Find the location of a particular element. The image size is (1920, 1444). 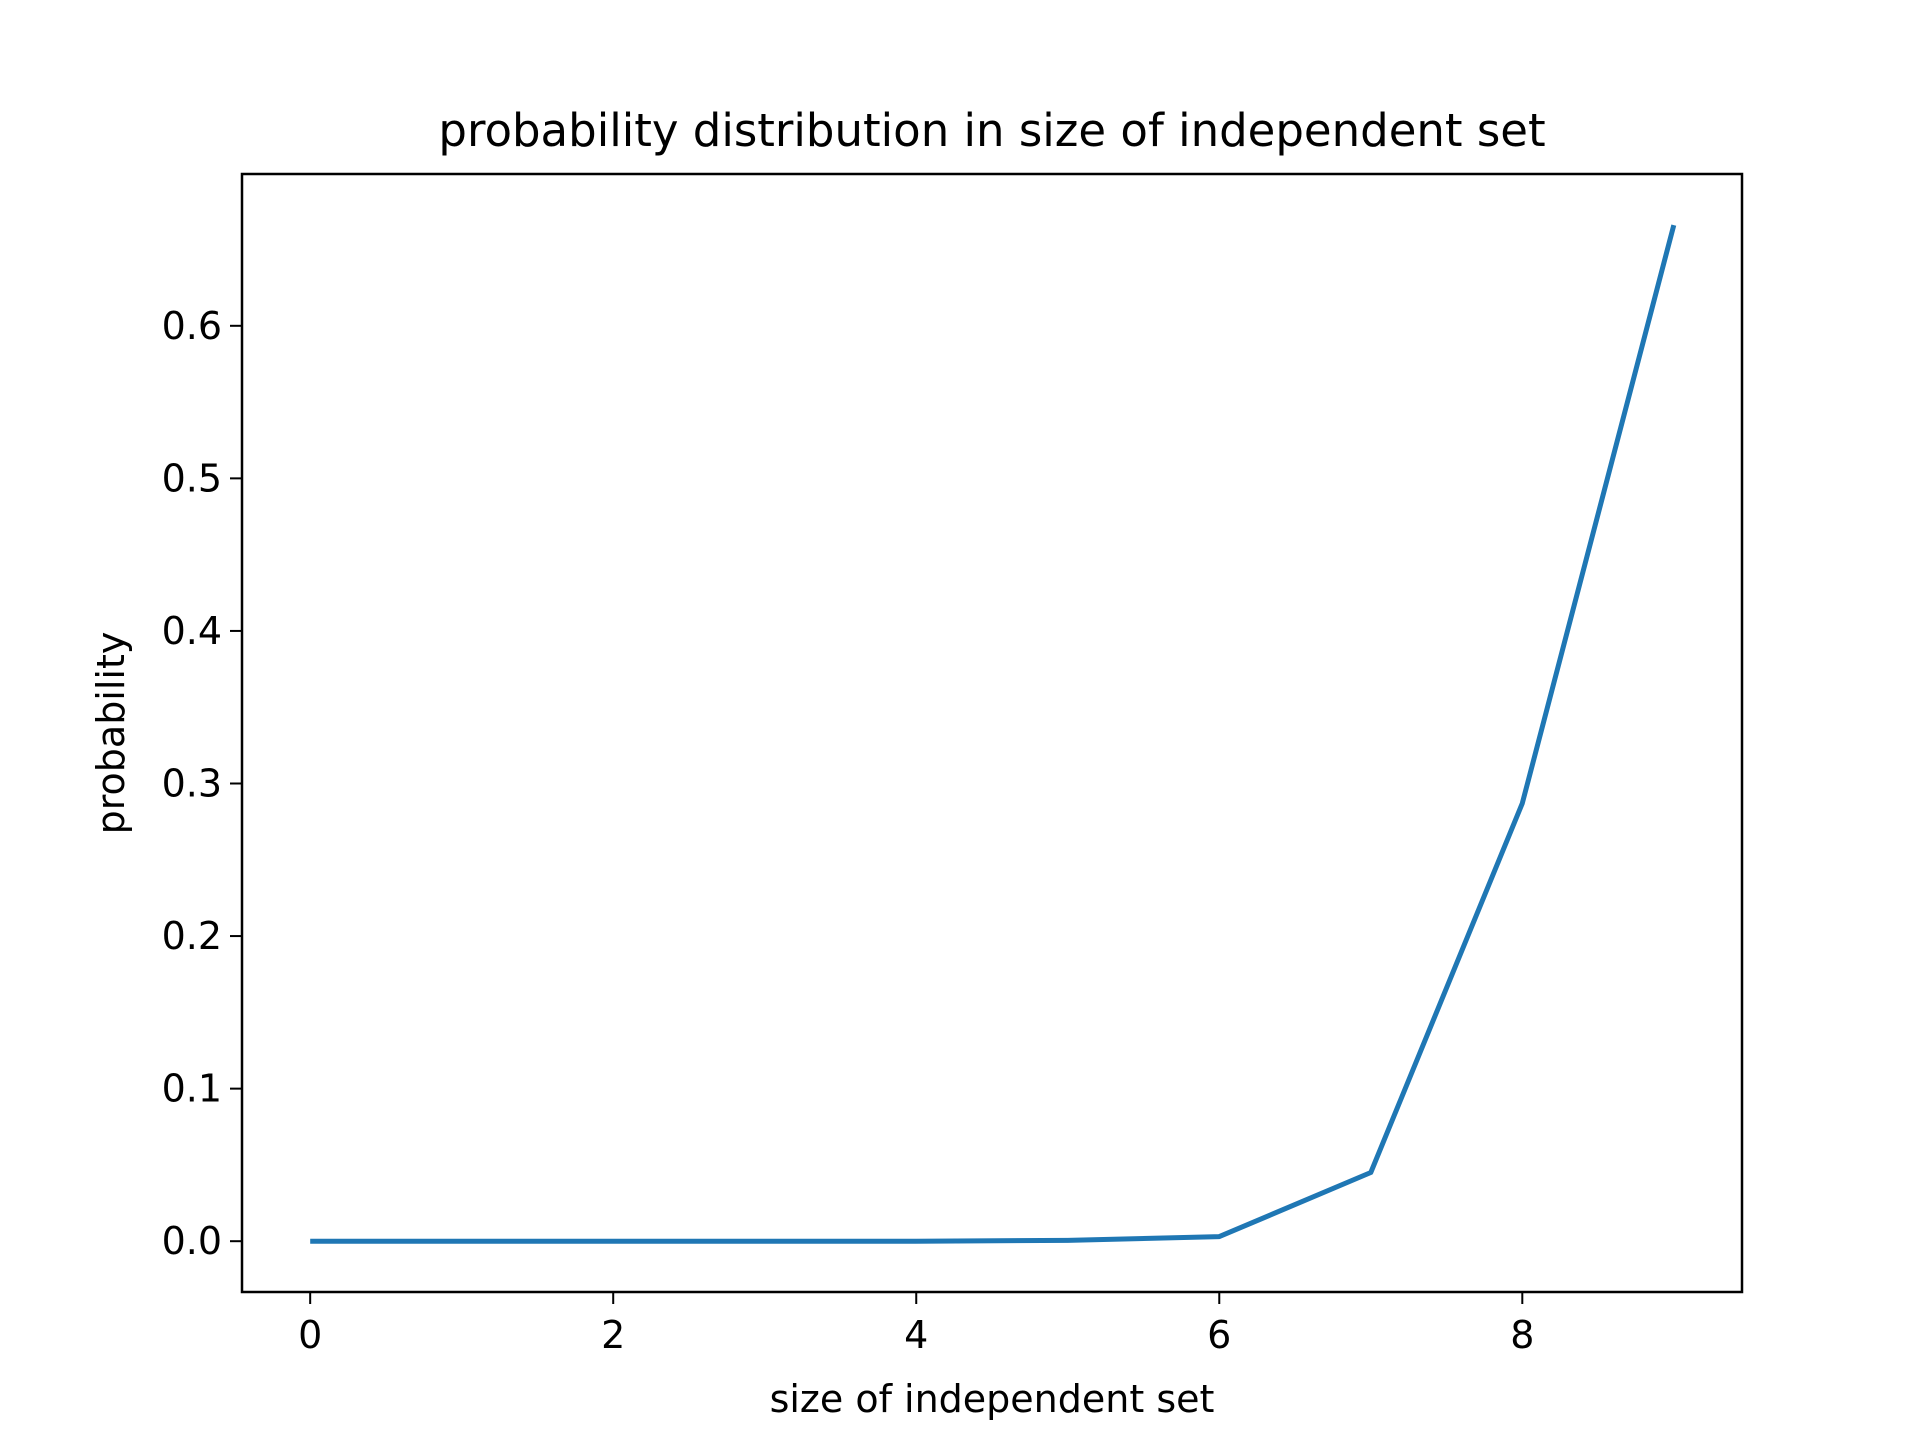

y-tick-label: 0.4 is located at coordinates (192, 631).